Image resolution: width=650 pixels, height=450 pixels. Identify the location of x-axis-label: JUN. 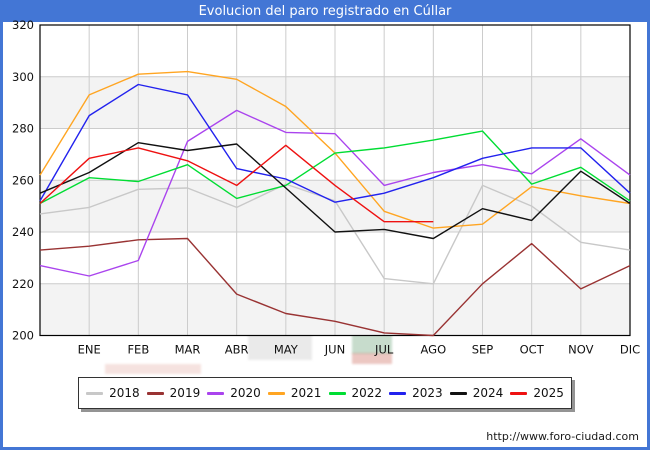
(334, 350).